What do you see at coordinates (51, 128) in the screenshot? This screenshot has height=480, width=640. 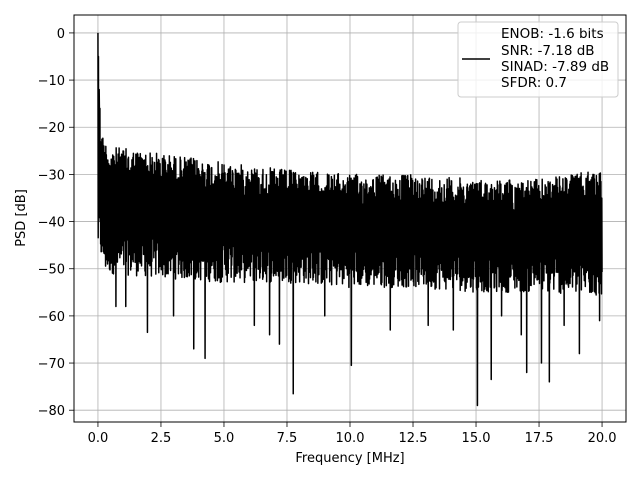 I see `y-tick-label: −20` at bounding box center [51, 128].